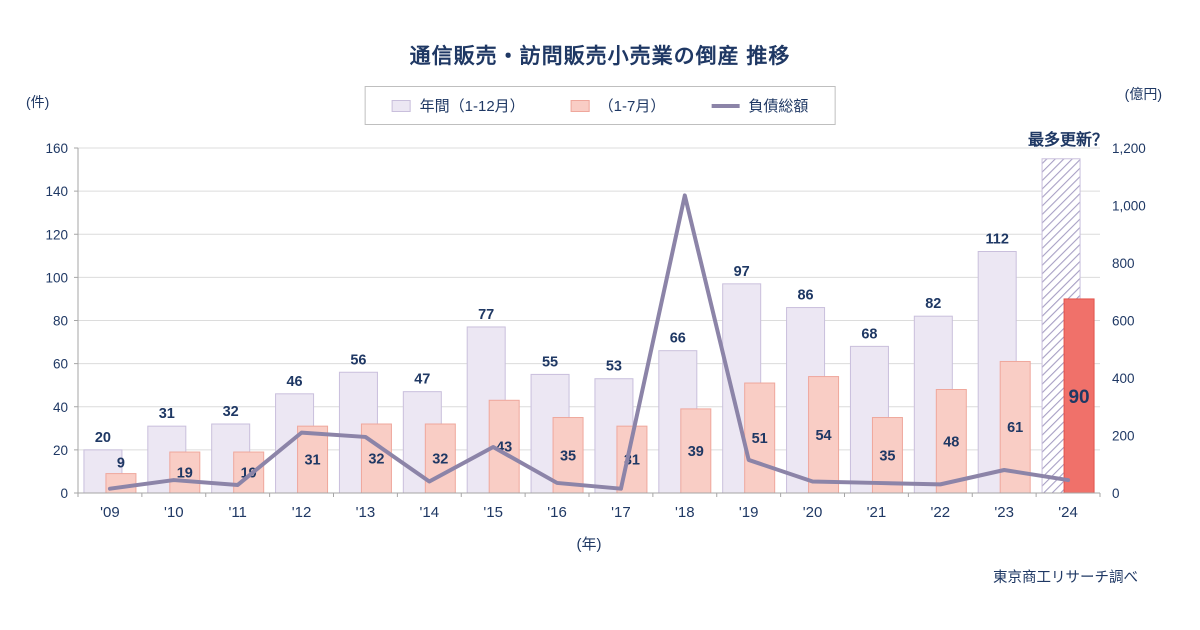  What do you see at coordinates (678, 339) in the screenshot?
I see `annual-value-label: 66` at bounding box center [678, 339].